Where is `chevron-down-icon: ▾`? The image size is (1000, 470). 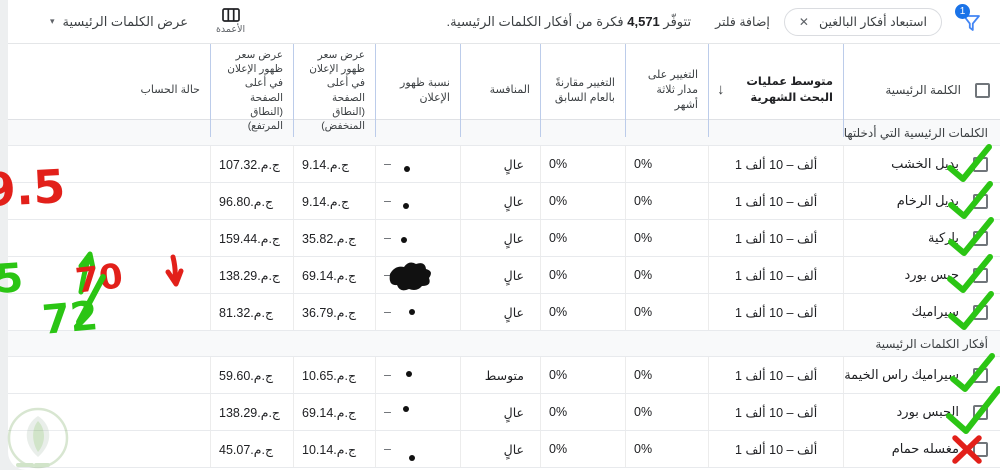 chevron-down-icon: ▾ is located at coordinates (52, 21).